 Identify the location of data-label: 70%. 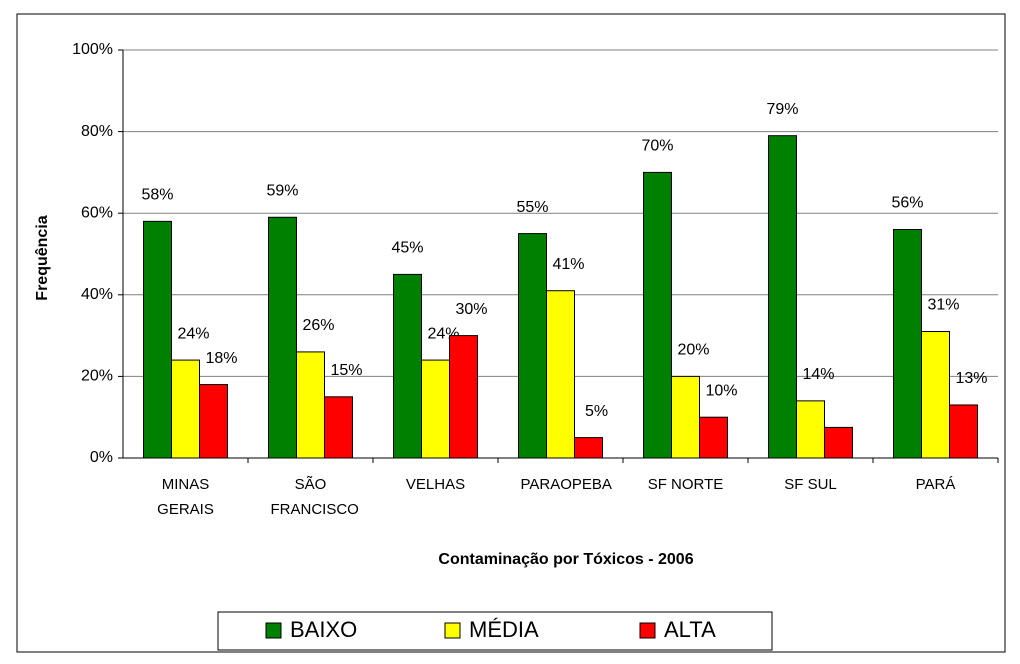
(657, 146).